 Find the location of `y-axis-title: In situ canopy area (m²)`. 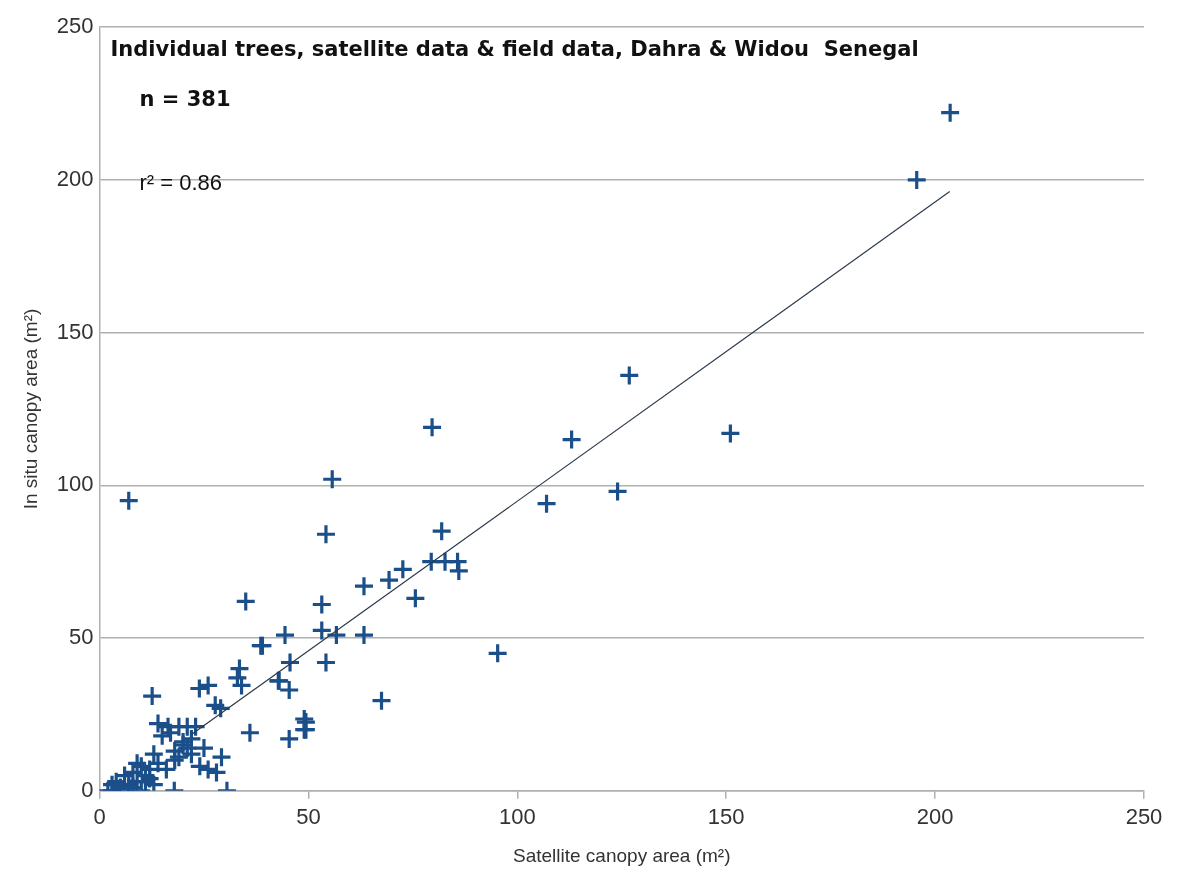

y-axis-title: In situ canopy area (m²) is located at coordinates (30, 409).